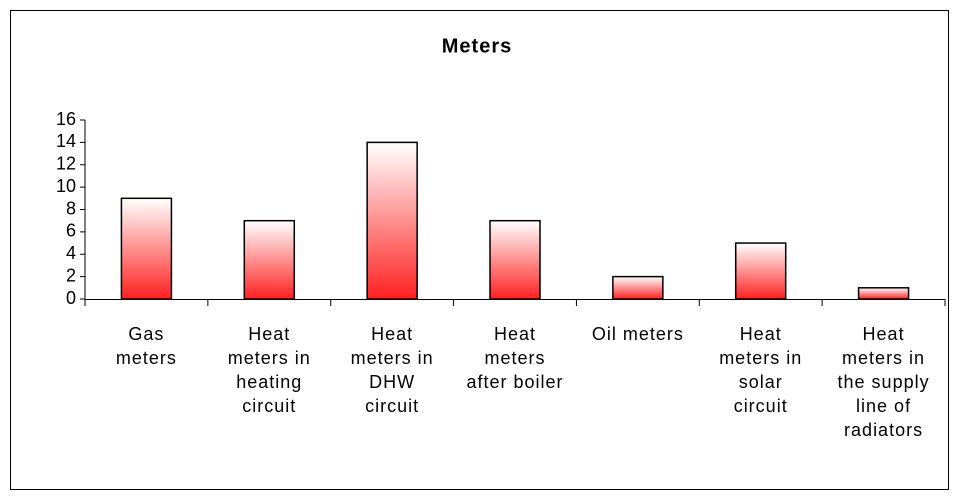 The height and width of the screenshot is (500, 953). I want to click on x-tick-label: Heat meters in DHW circuit, so click(392, 370).